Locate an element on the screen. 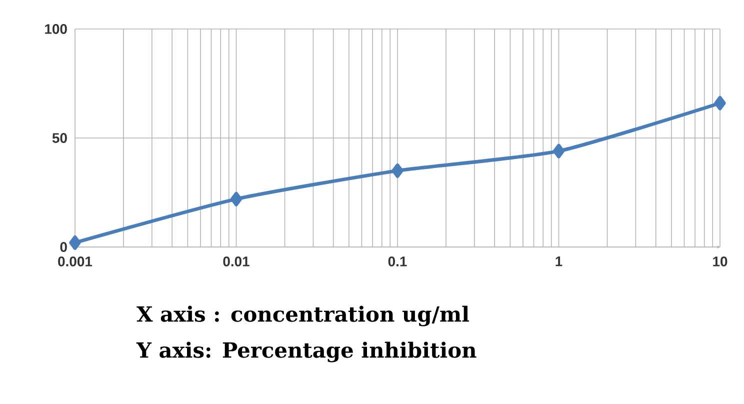 The height and width of the screenshot is (404, 744). x-tick-label: 0.001 is located at coordinates (75, 261).